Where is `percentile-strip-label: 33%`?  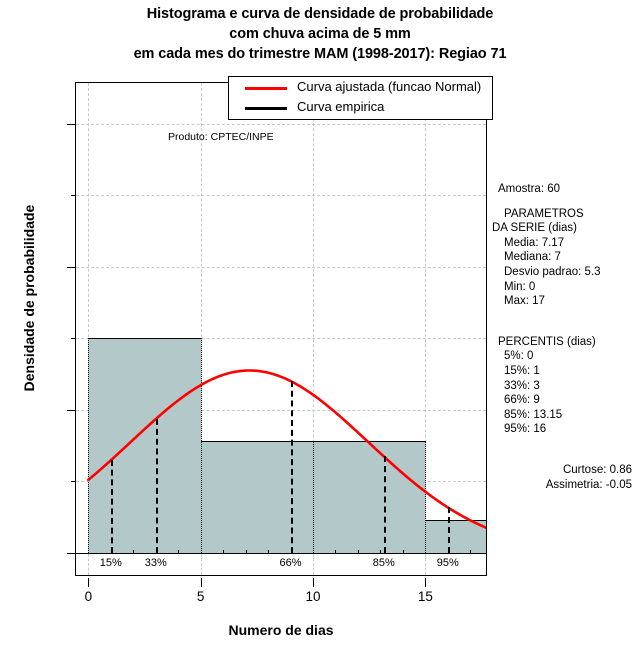
percentile-strip-label: 33% is located at coordinates (155, 563).